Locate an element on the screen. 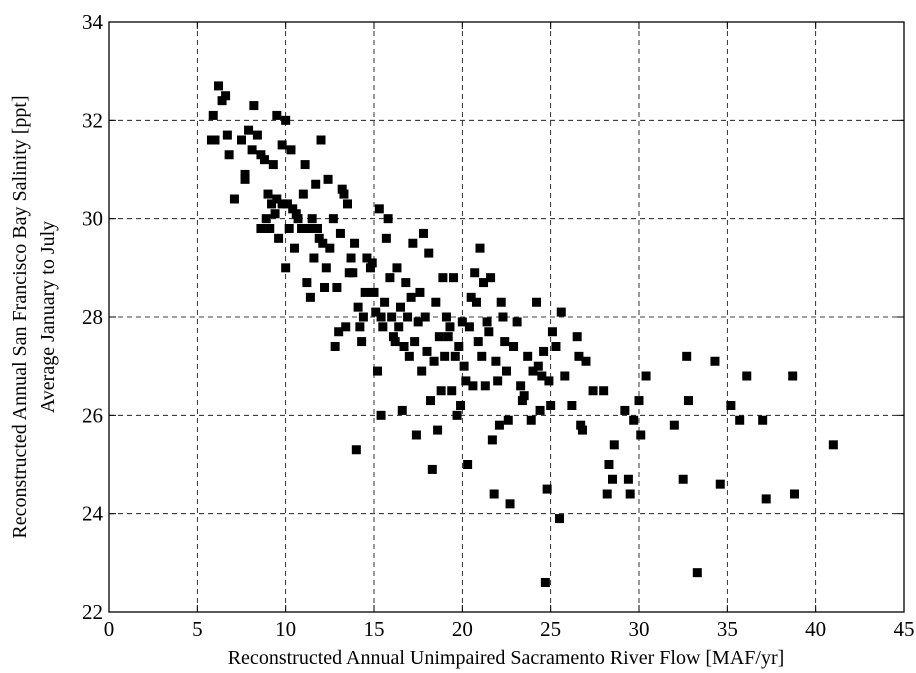 This screenshot has width=916, height=673. y-tick-label: 22 is located at coordinates (92, 612).